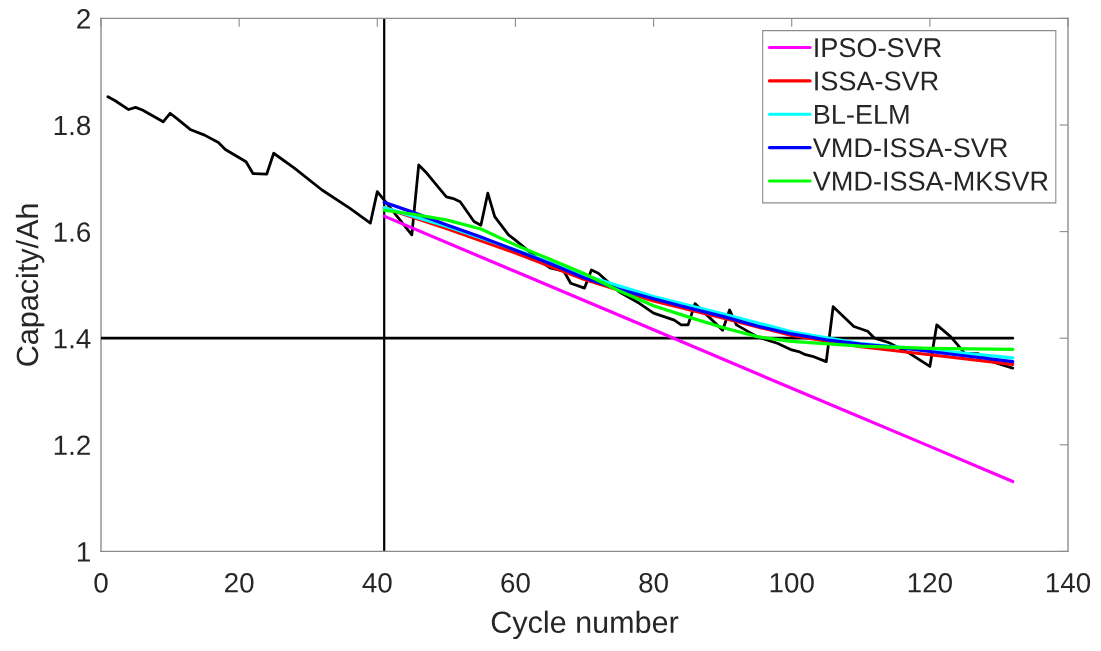 The height and width of the screenshot is (651, 1101). What do you see at coordinates (792, 582) in the screenshot?
I see `x-tick-label: 100` at bounding box center [792, 582].